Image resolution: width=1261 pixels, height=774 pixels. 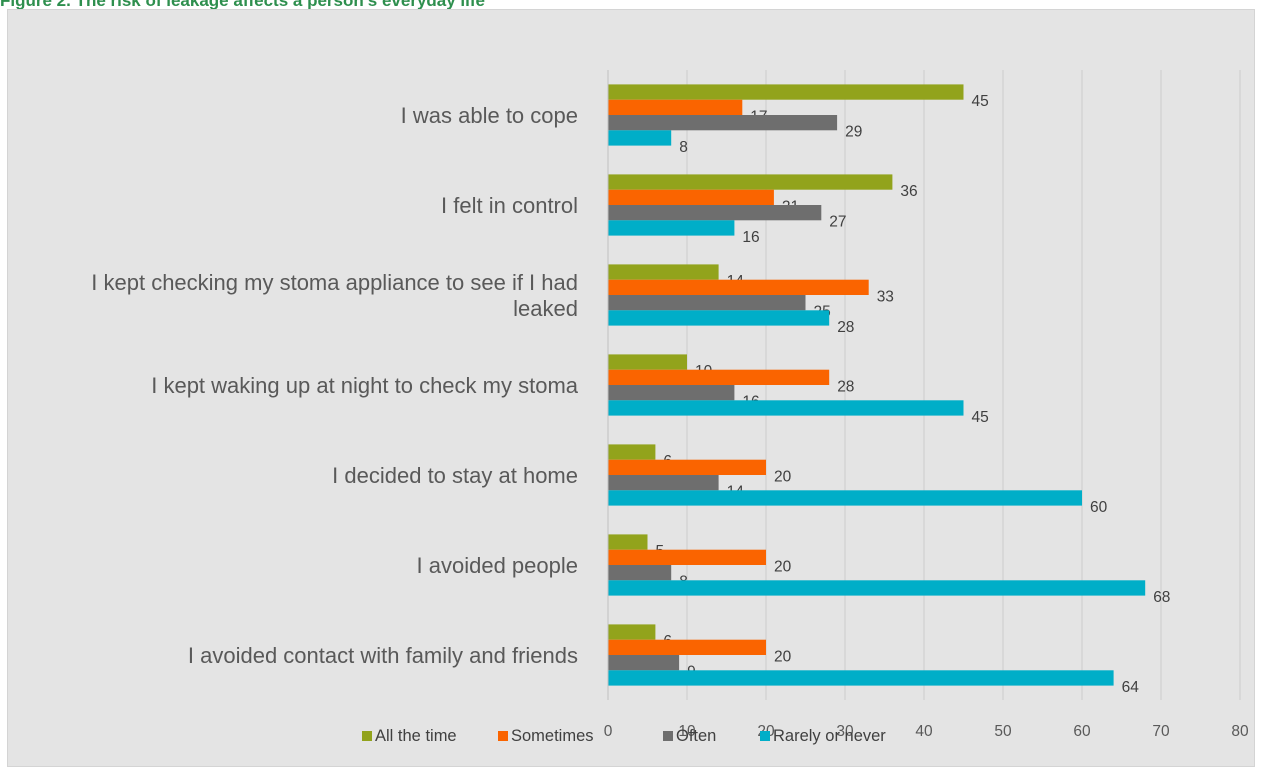 What do you see at coordinates (750, 237) in the screenshot?
I see `data-label: 16` at bounding box center [750, 237].